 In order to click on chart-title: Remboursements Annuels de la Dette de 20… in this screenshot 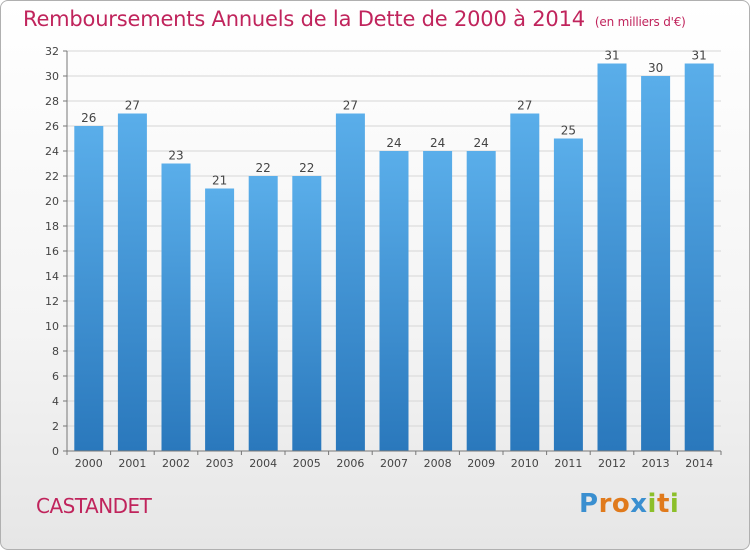, I will do `click(354, 19)`.